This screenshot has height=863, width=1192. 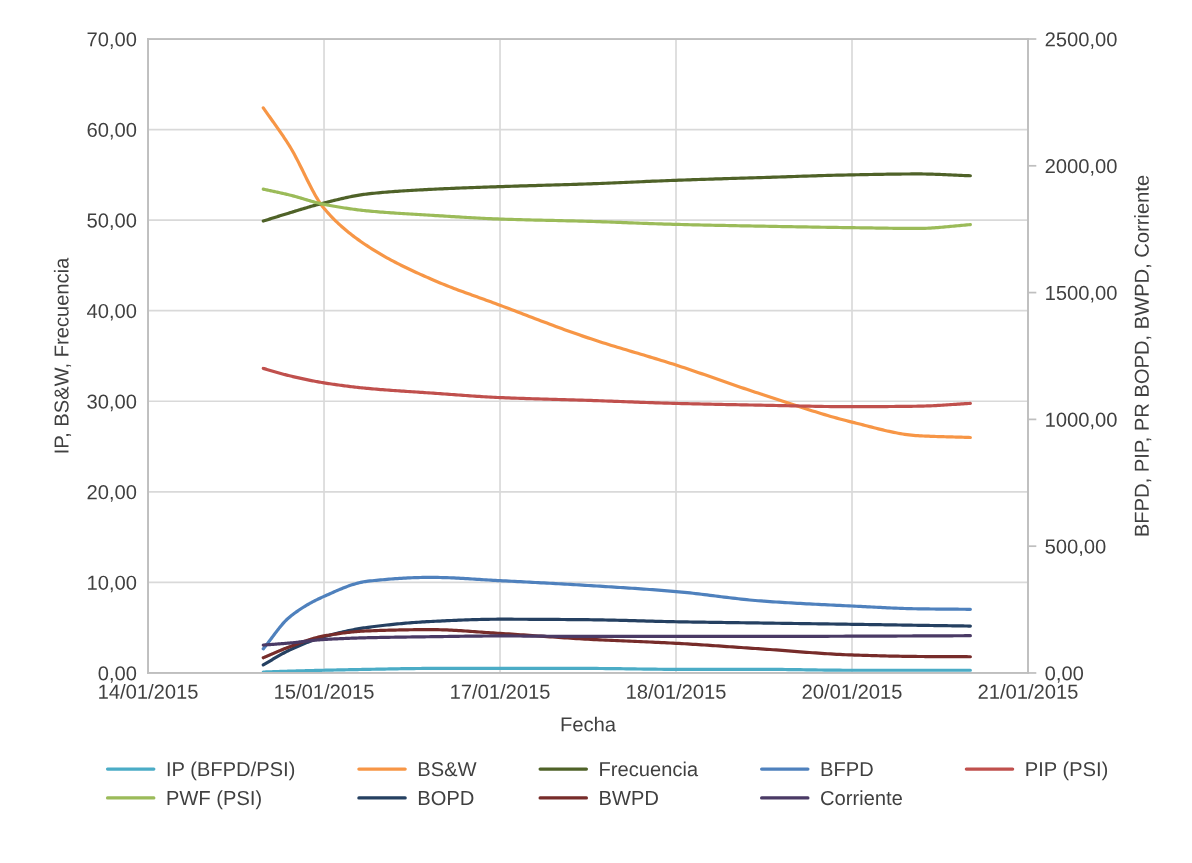 I want to click on y-tick-label: 70,00, so click(x=112, y=40).